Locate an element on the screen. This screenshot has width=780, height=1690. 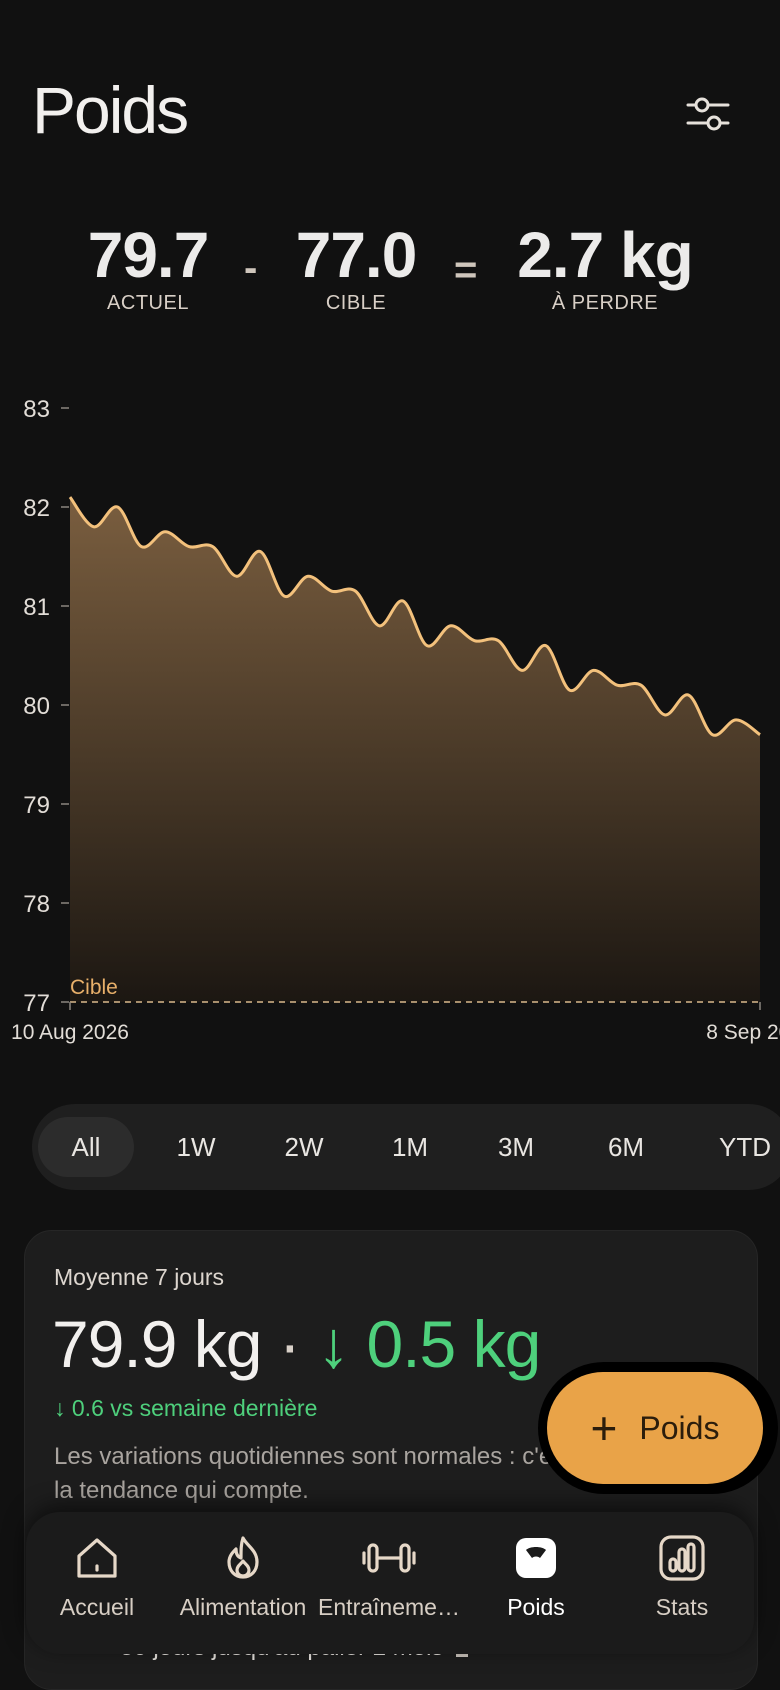
average-line: 79.9 kg · ↓ 0.5 kg is located at coordinates (296, 1344).